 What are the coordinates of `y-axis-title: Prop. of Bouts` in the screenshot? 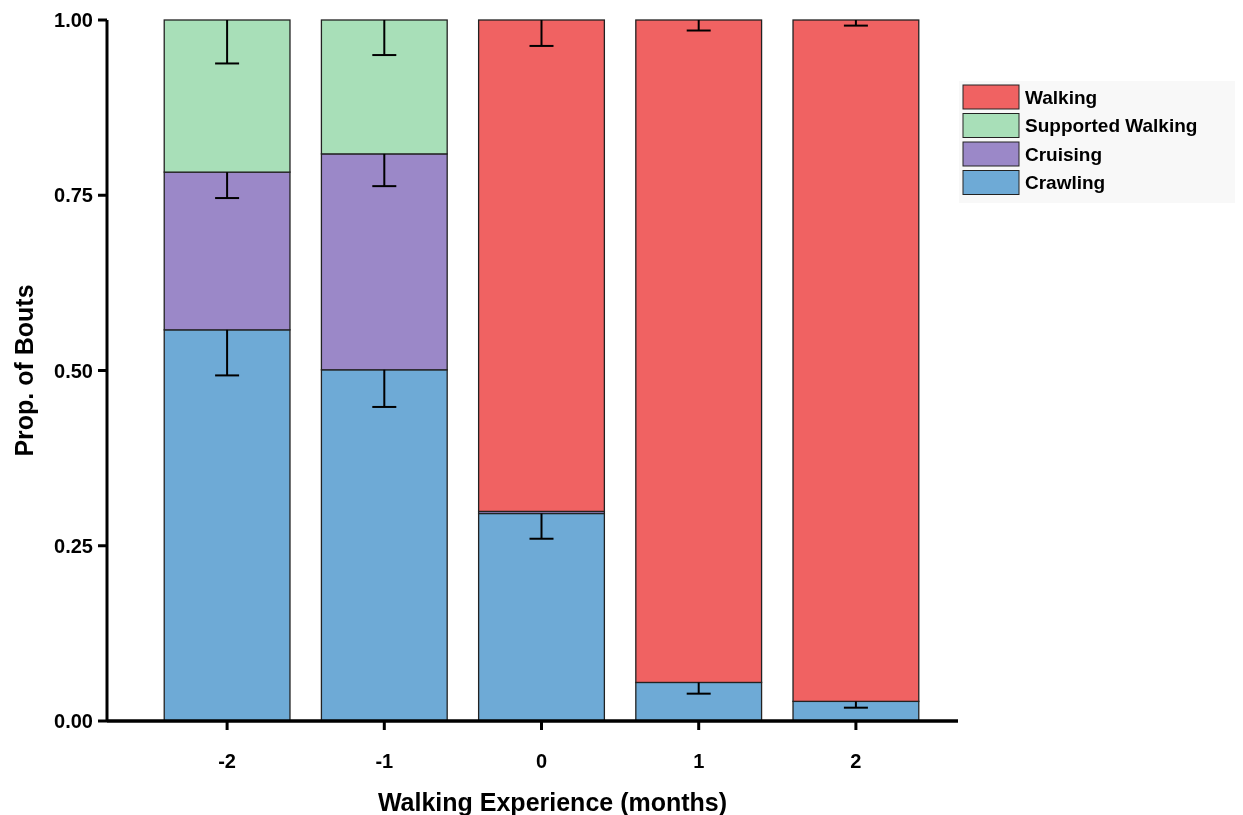 It's located at (24, 370).